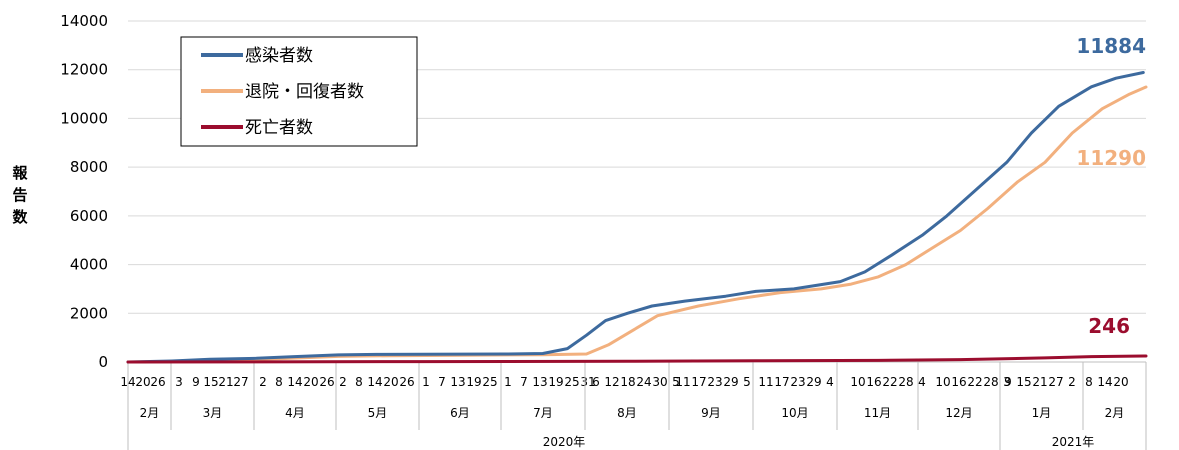  I want to click on x-month-label: 10月, so click(794, 413).